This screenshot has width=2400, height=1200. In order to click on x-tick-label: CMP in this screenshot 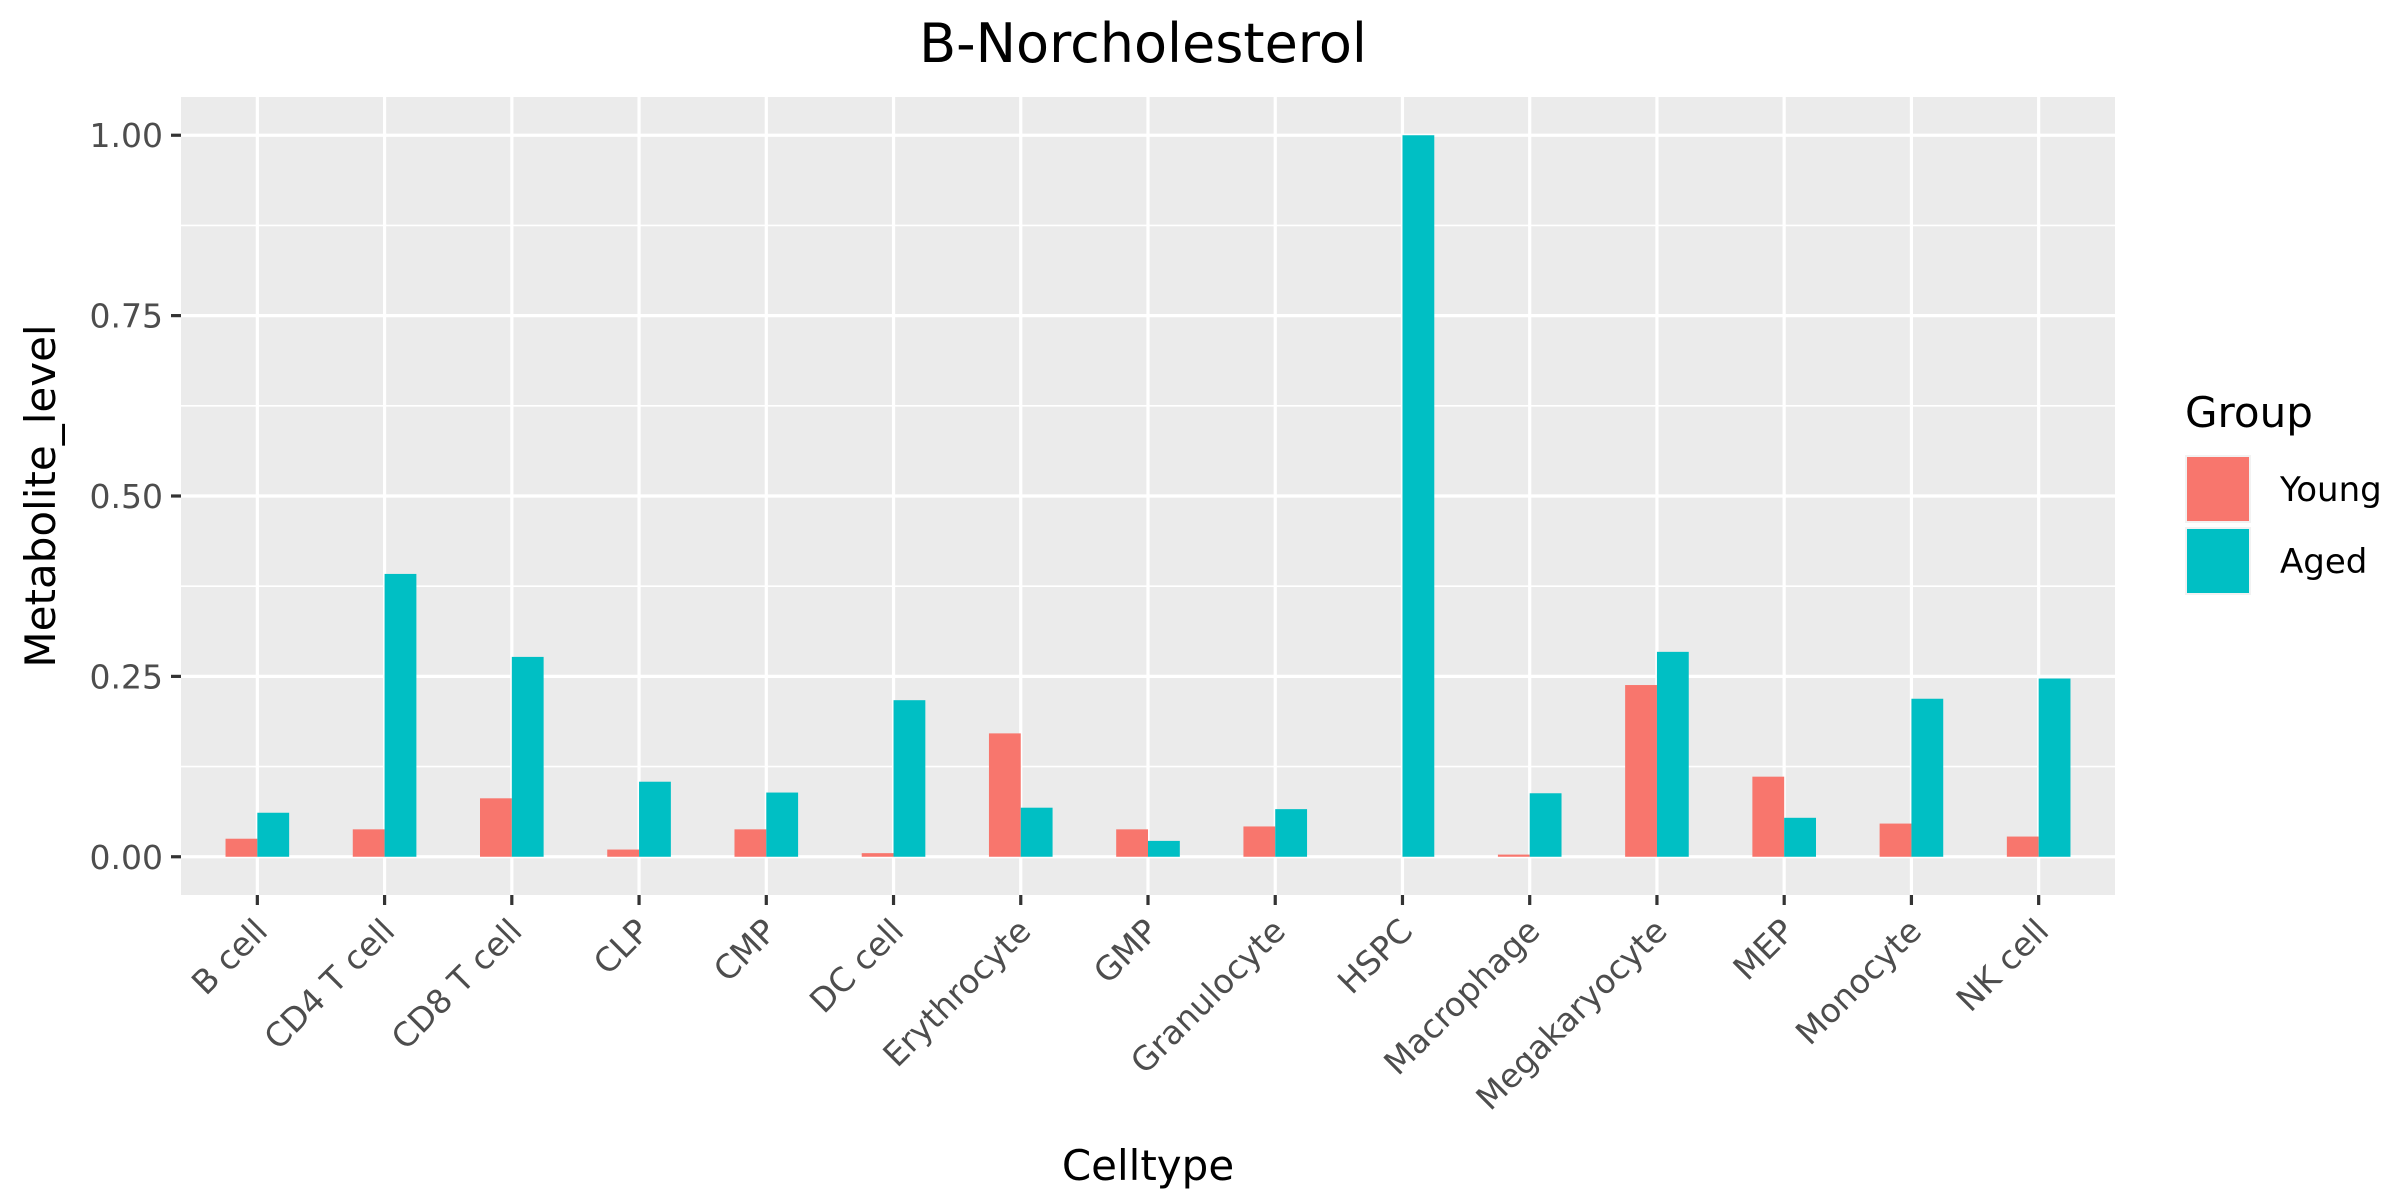, I will do `click(745, 950)`.